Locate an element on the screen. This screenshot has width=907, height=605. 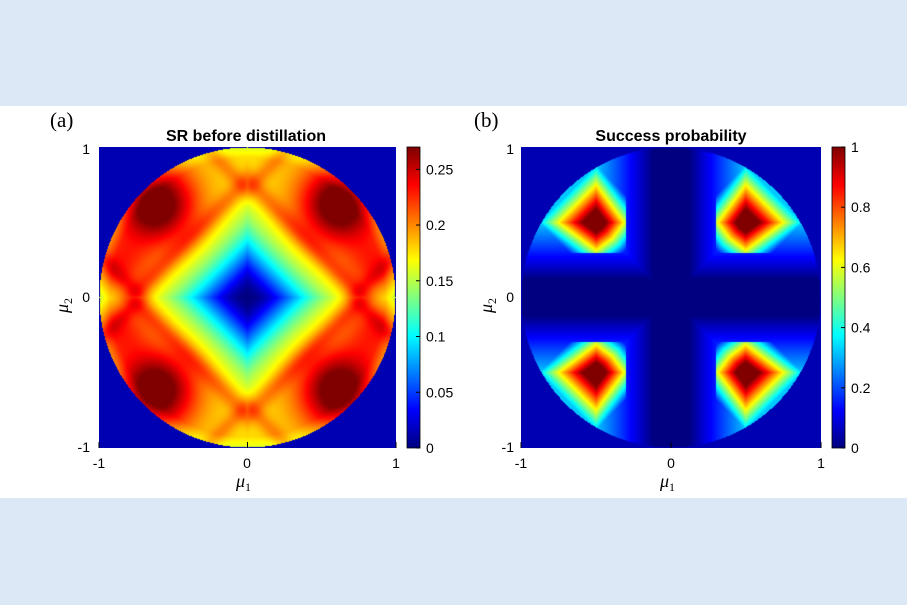
colorbar-tick-label: 0.15 is located at coordinates (439, 281).